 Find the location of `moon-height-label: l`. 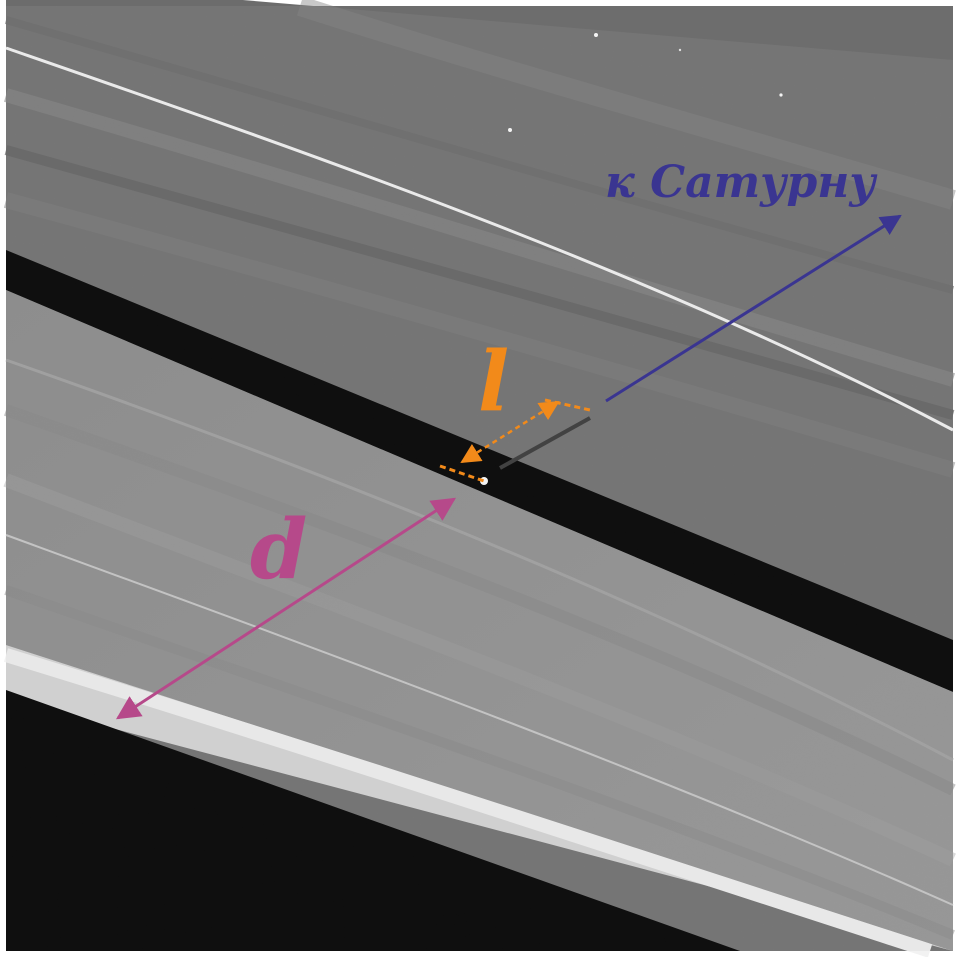

moon-height-label: l is located at coordinates (493, 382).